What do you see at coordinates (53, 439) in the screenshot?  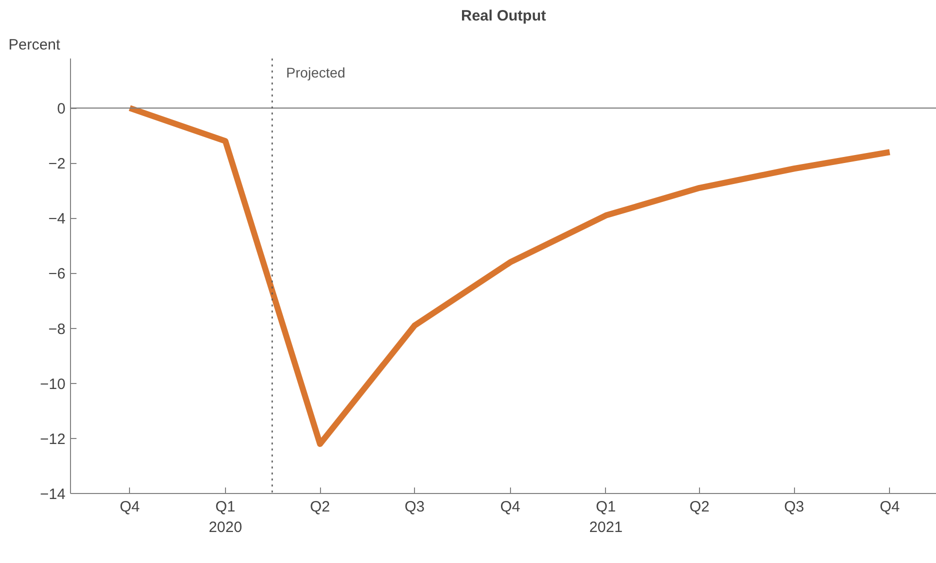 I see `y-tick-label: −12` at bounding box center [53, 439].